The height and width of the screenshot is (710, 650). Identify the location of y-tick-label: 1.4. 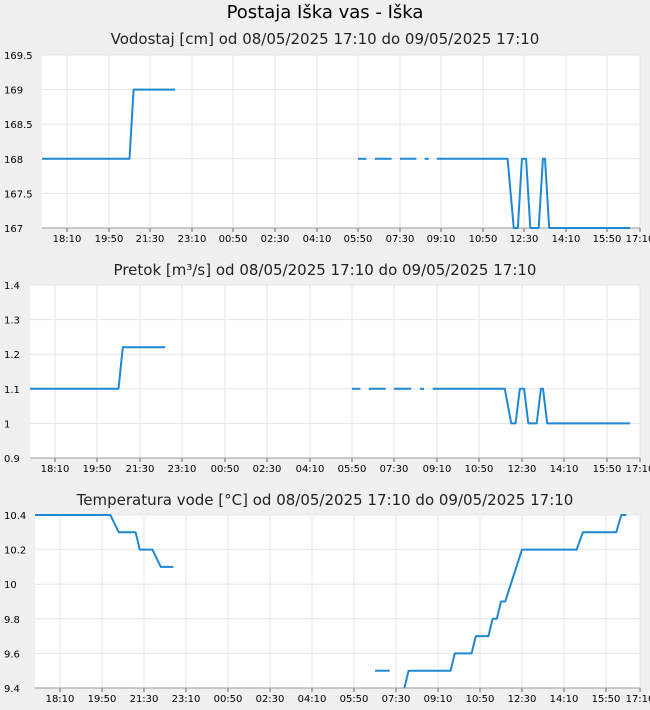
(12, 286).